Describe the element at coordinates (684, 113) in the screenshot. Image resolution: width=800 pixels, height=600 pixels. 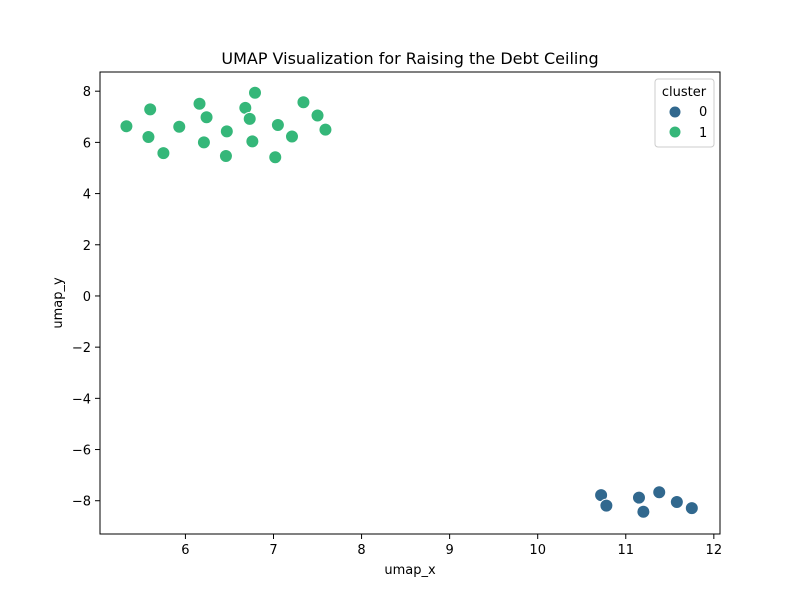
I see `legend: cluster 0 1` at that location.